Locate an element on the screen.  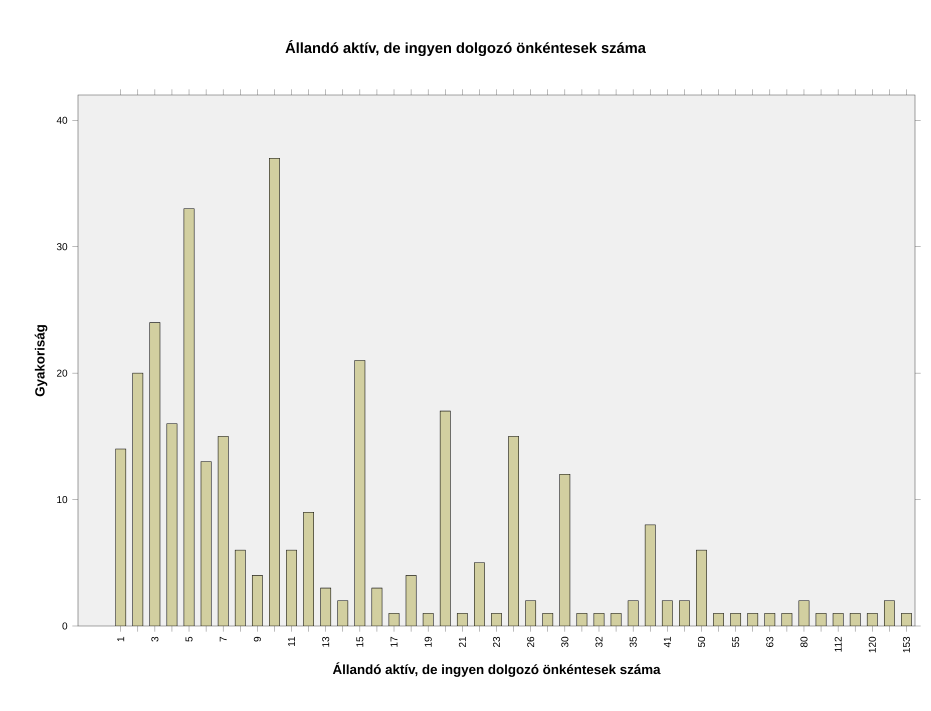
x-tick-label: 21 is located at coordinates (462, 642).